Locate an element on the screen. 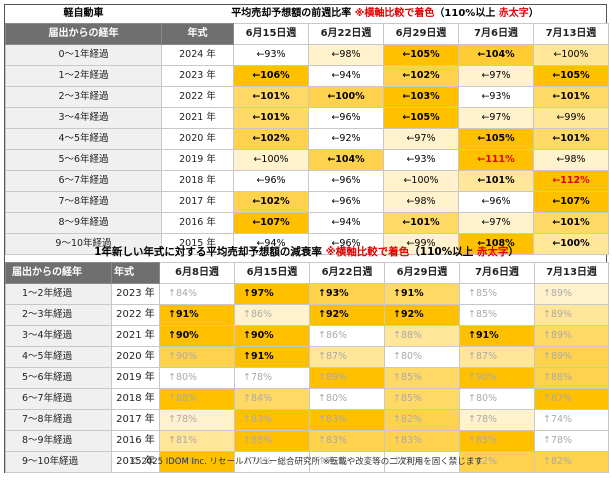 This screenshot has height=480, width=612. table-row: 5～6年経過 2019 年 ←100% ←104% ←93% ←111% ←98% is located at coordinates (307, 160).